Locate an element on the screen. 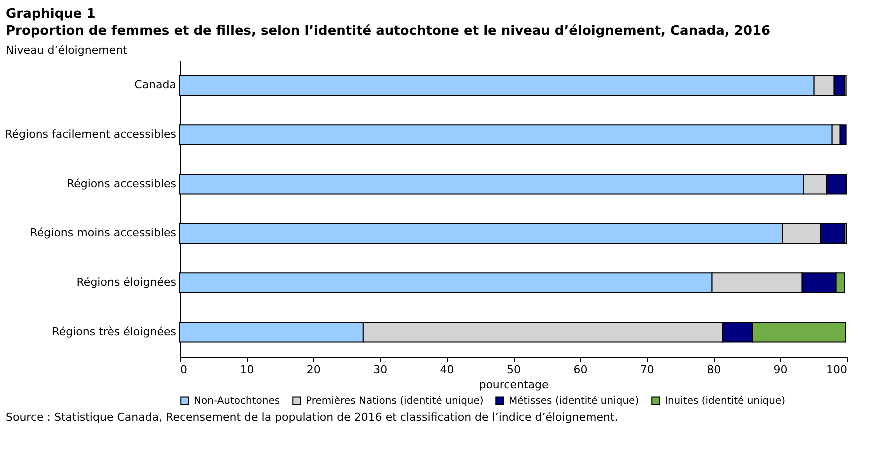 The height and width of the screenshot is (454, 871). y-tick-label: Régions très éloignées is located at coordinates (114, 331).